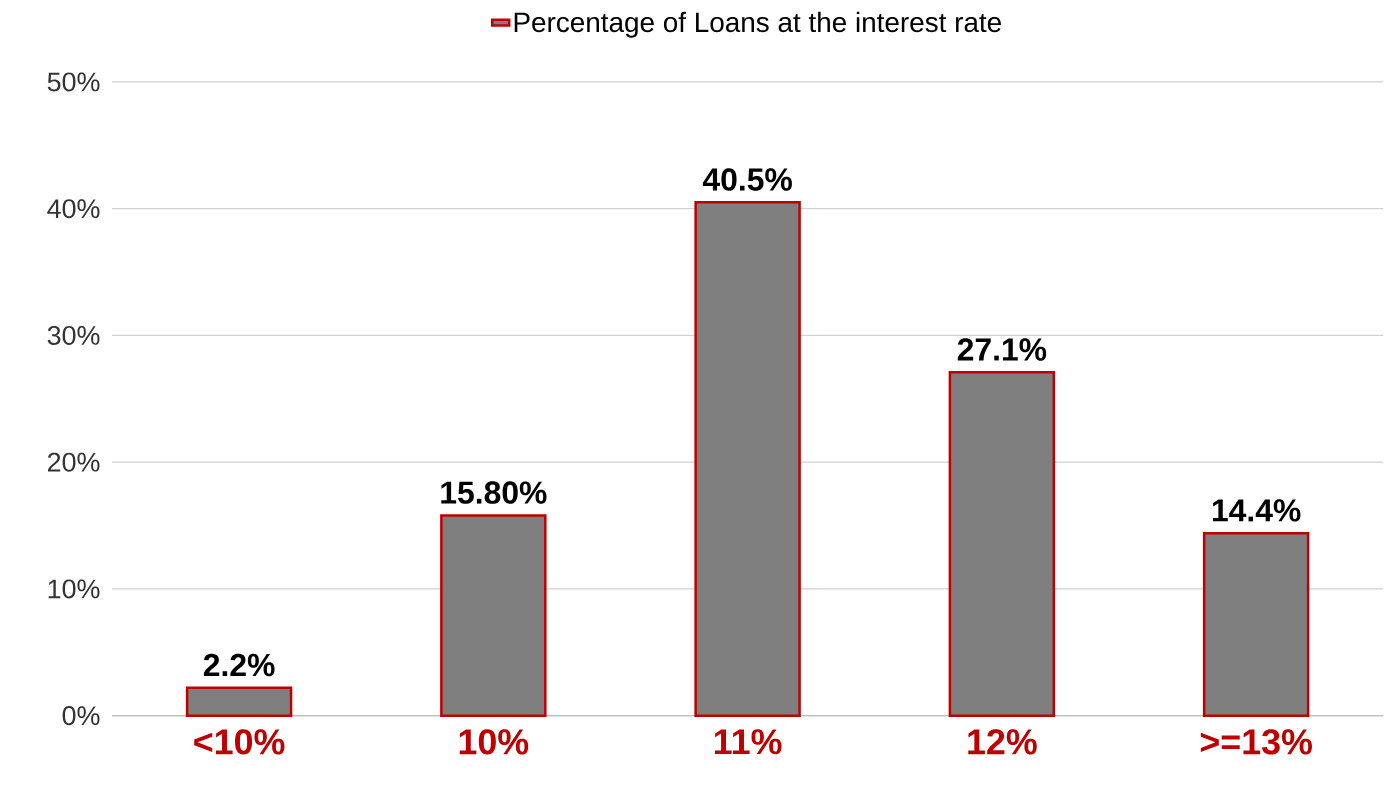 The height and width of the screenshot is (789, 1384). I want to click on y-tick-label: 10%, so click(74, 589).